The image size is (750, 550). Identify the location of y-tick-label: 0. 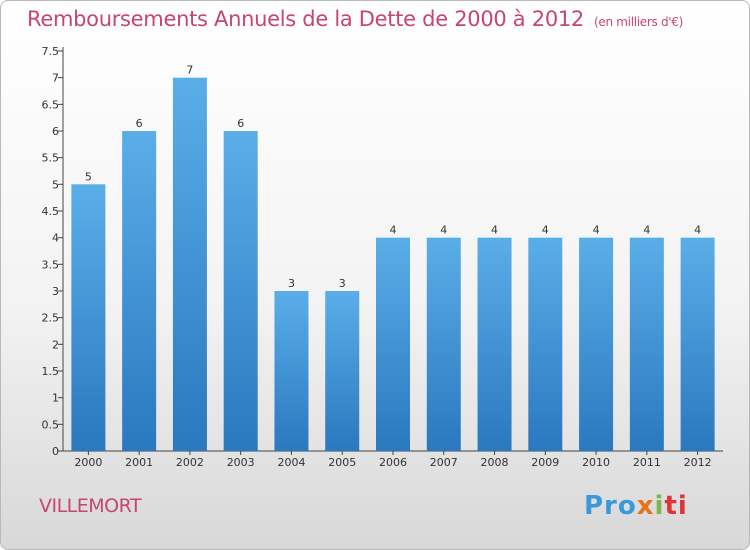
(55, 451).